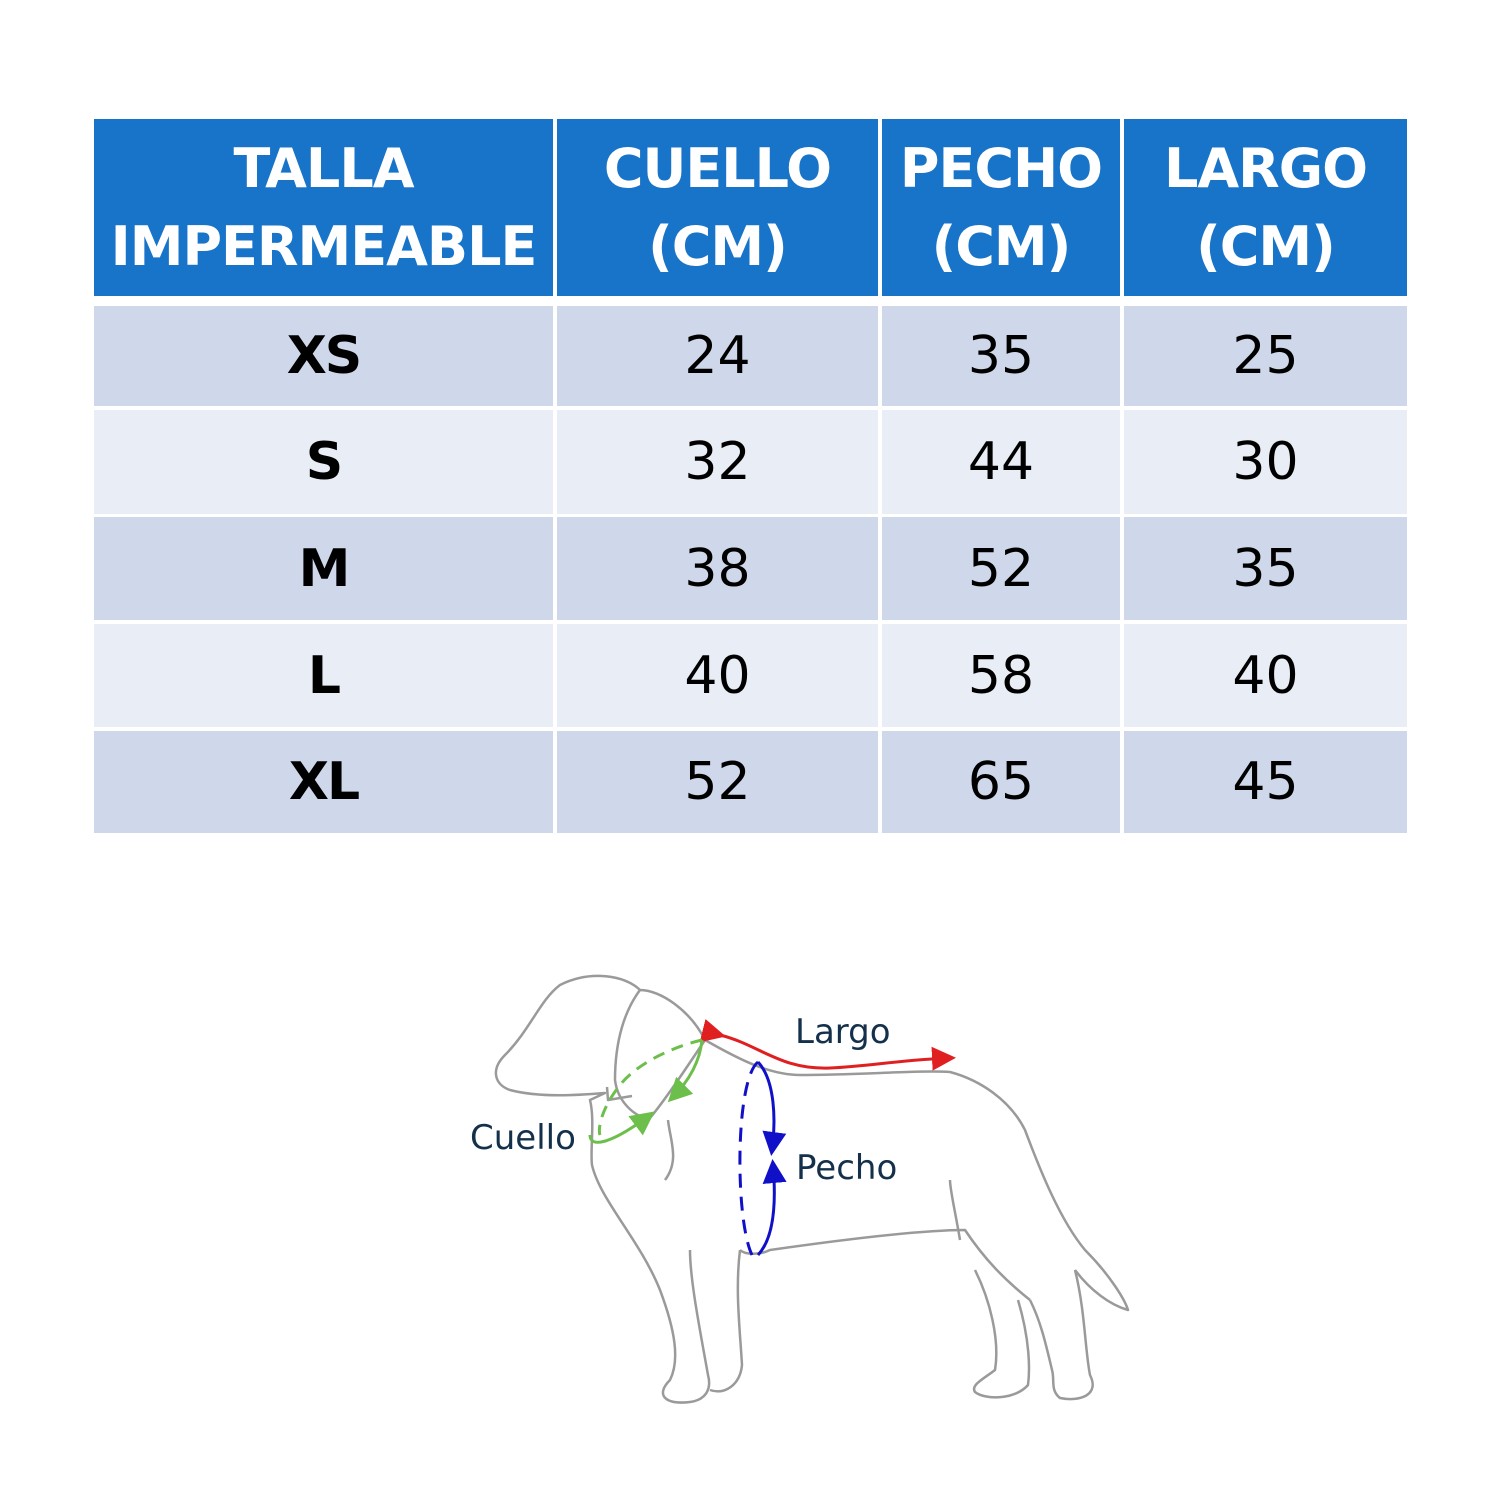  What do you see at coordinates (323, 568) in the screenshot?
I see `size-cell: M` at bounding box center [323, 568].